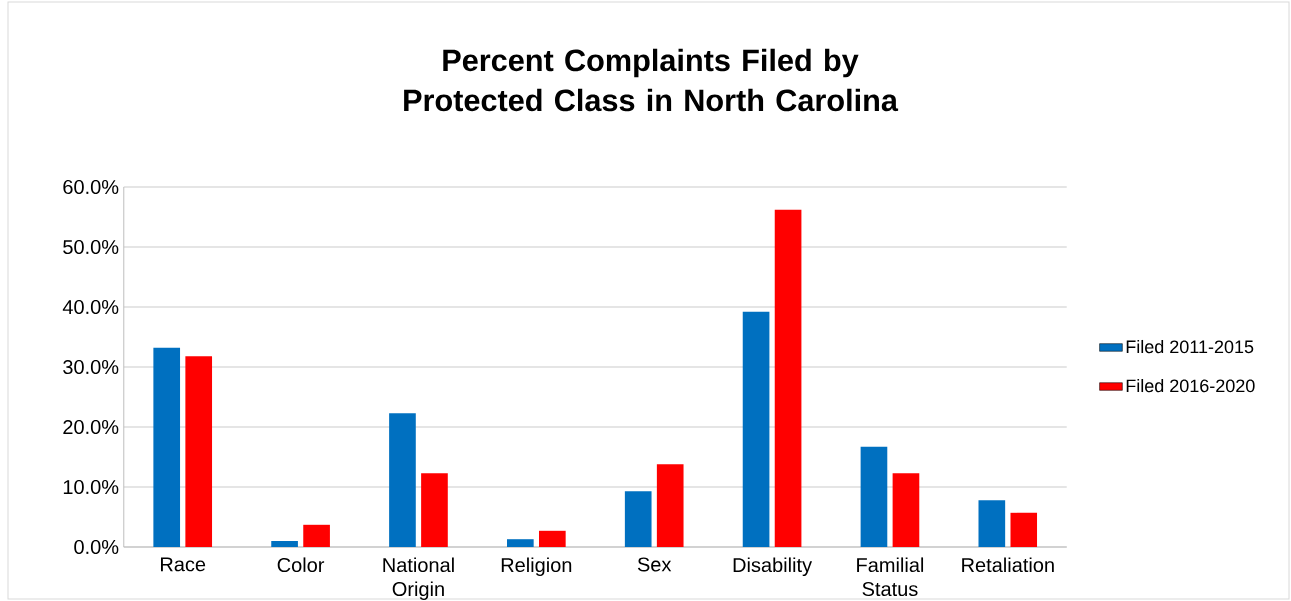 This screenshot has width=1291, height=601. I want to click on x-tick-label: National Origin, so click(418, 579).